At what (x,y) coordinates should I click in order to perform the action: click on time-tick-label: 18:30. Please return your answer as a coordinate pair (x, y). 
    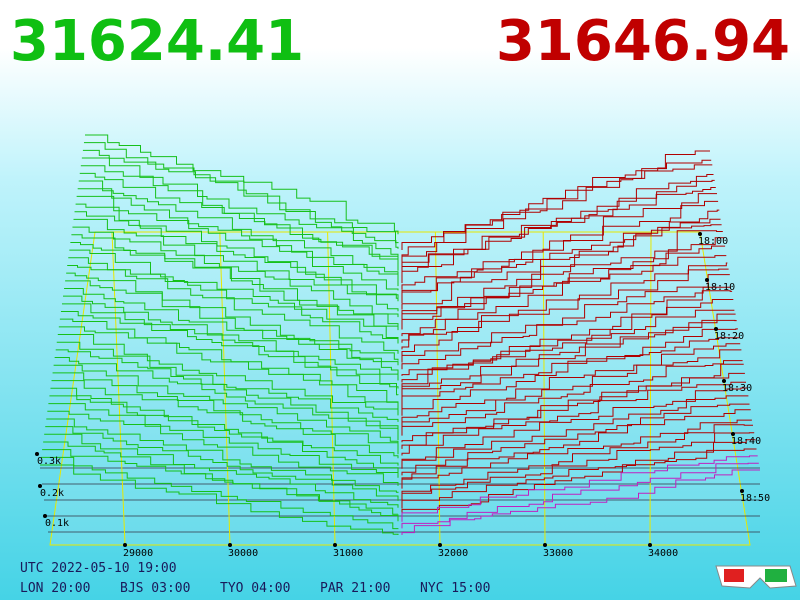
    Looking at the image, I should click on (737, 388).